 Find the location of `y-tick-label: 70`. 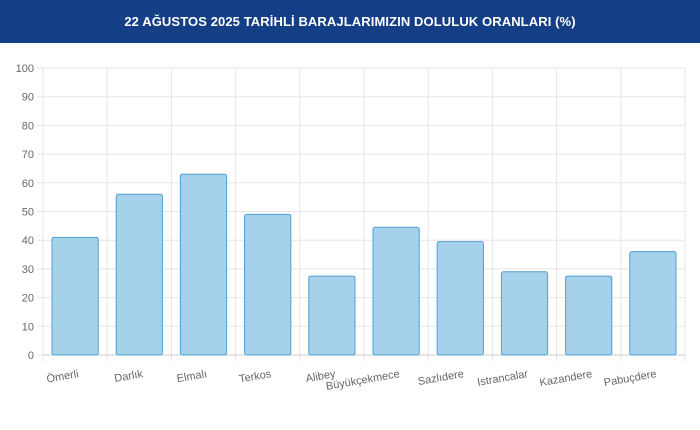

y-tick-label: 70 is located at coordinates (28, 155).